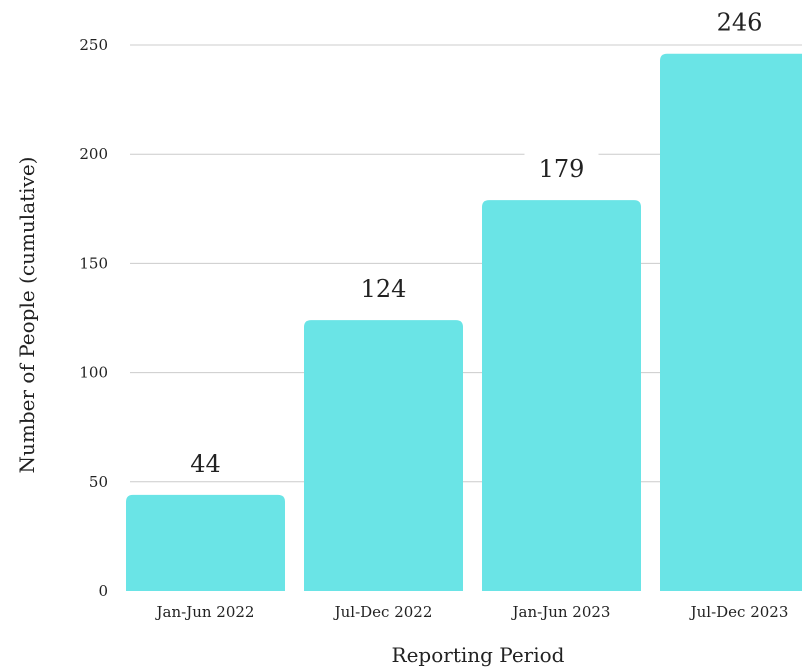 The image size is (802, 668). I want to click on data-label: 179, so click(562, 169).